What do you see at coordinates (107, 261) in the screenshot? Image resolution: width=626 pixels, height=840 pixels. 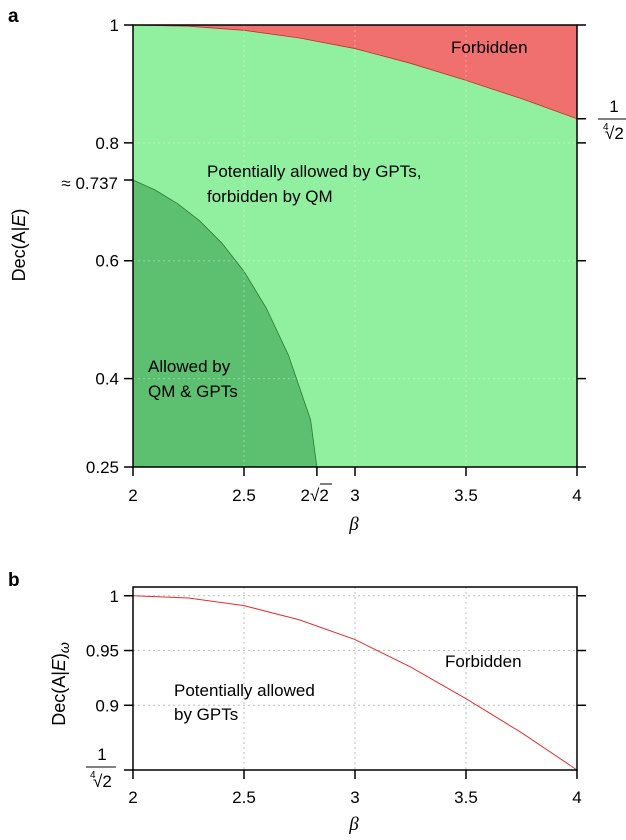 I see `a-ytick-label: 0.6` at bounding box center [107, 261].